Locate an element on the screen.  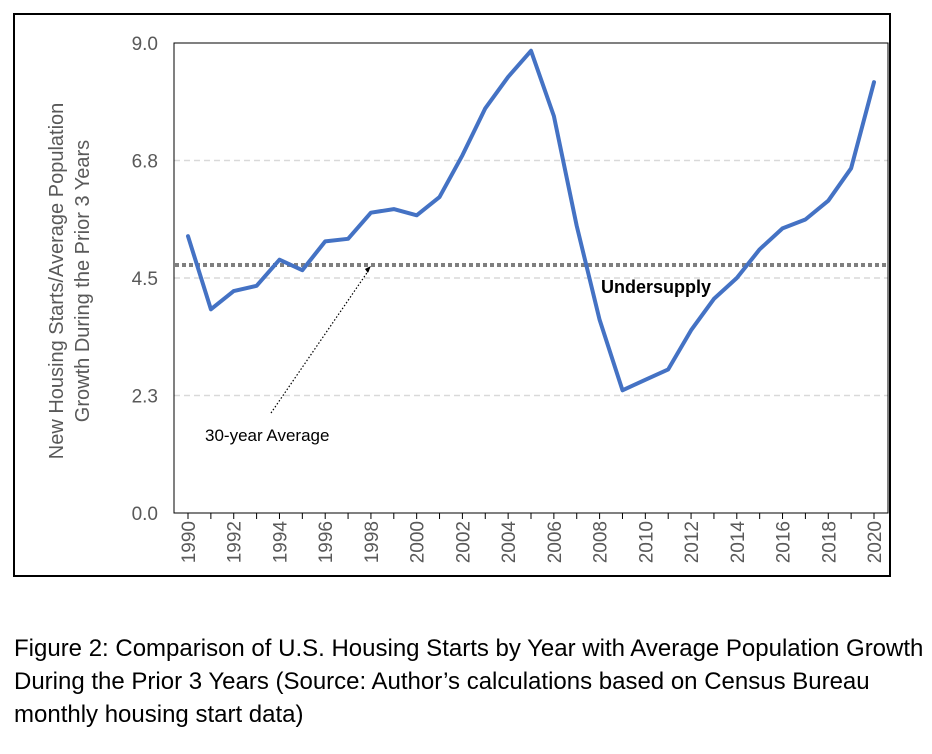
y-tick-label: 9.0 is located at coordinates (145, 44).